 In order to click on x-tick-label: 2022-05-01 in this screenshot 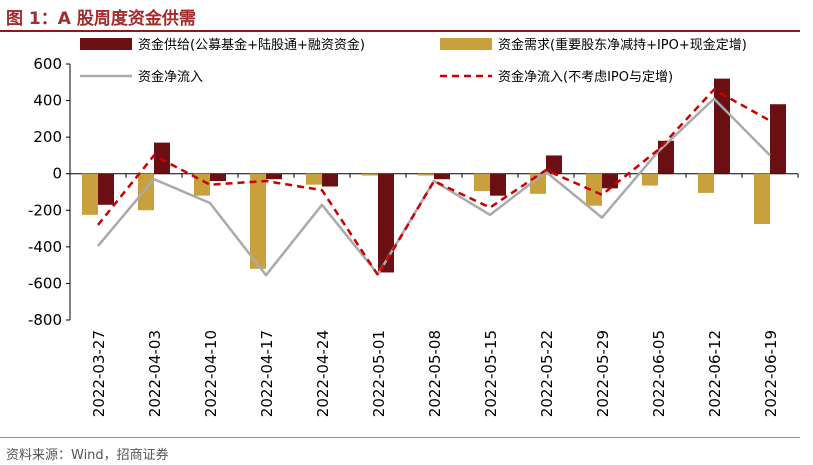, I will do `click(379, 373)`.